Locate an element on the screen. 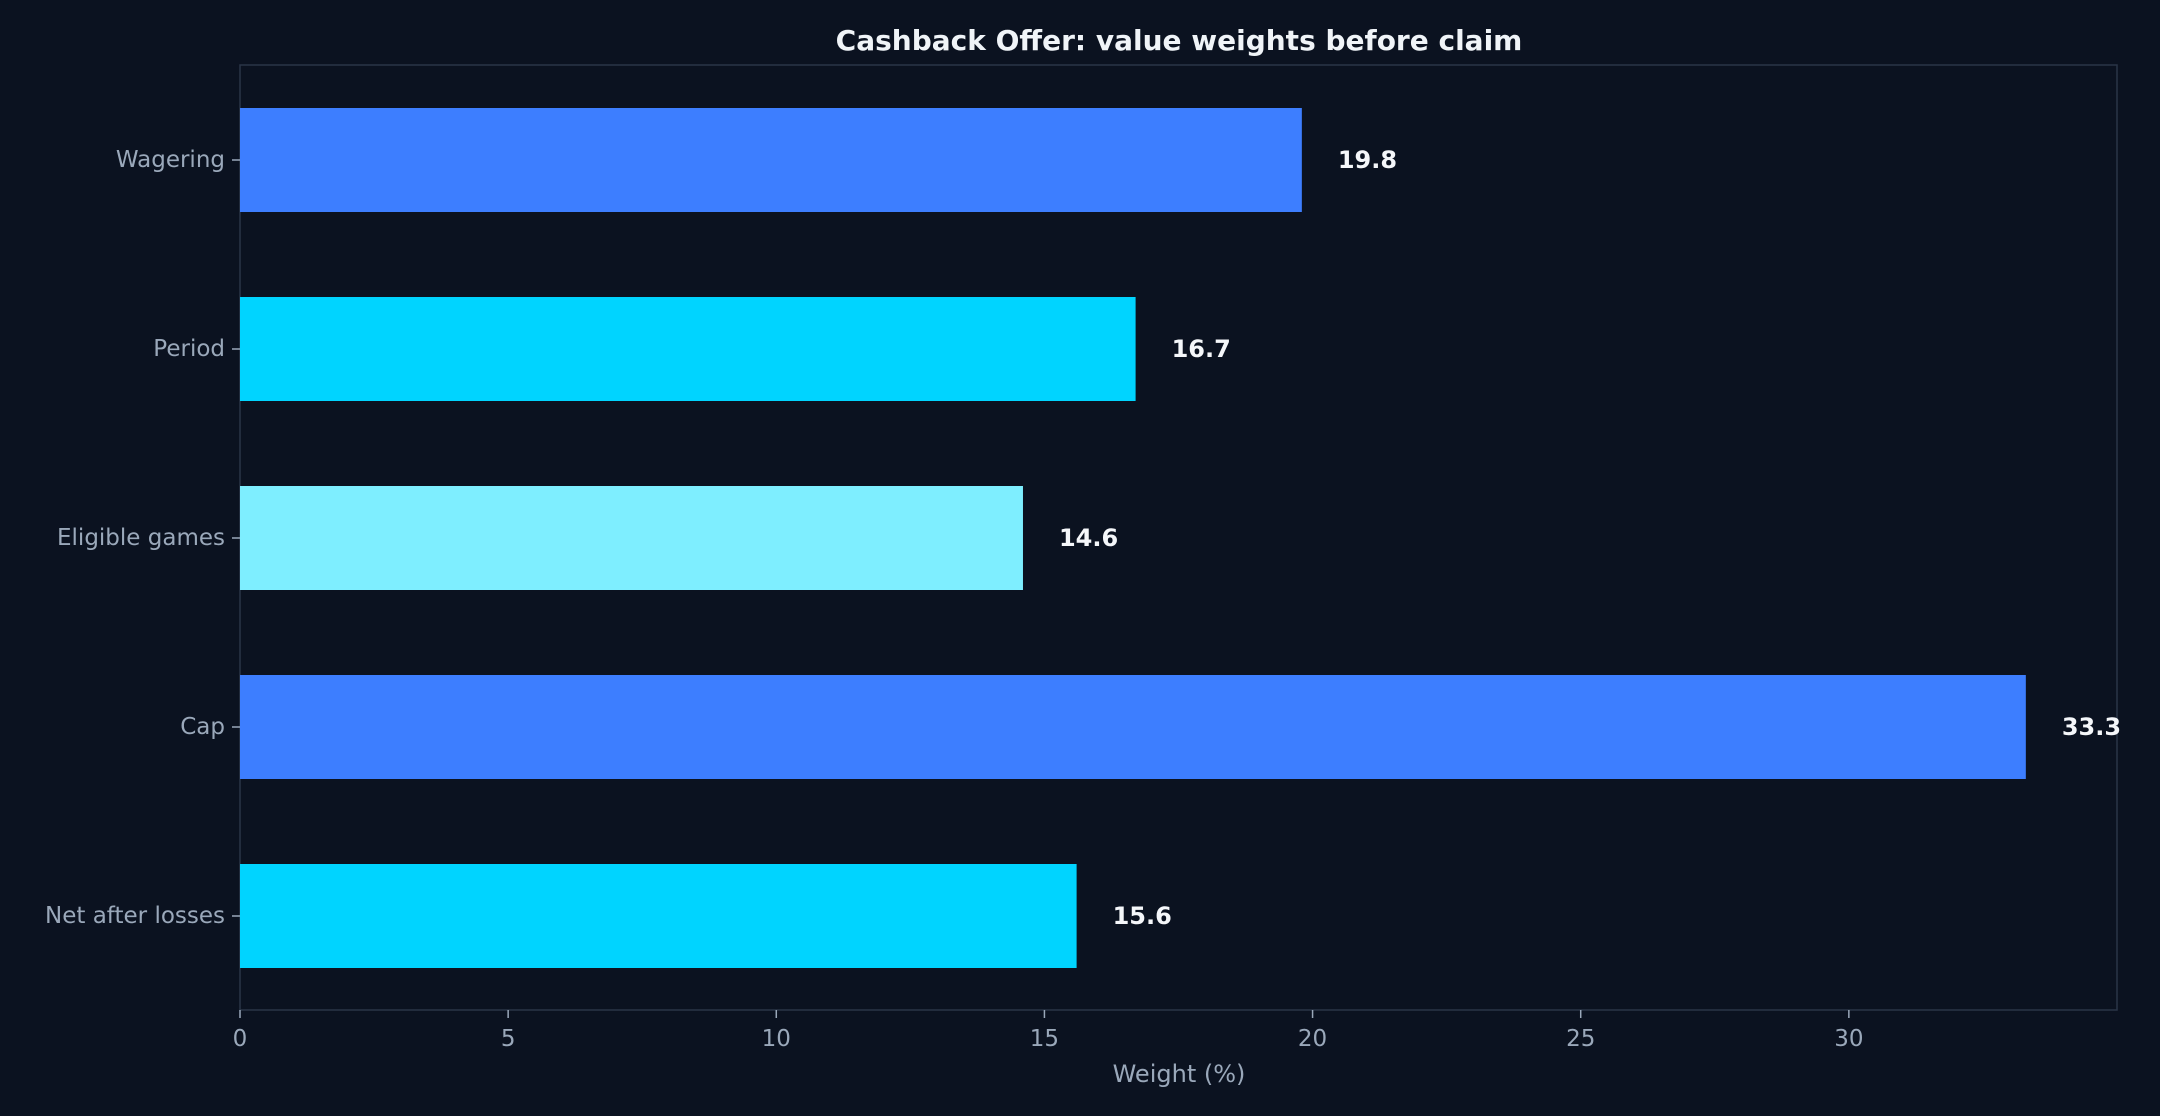  x-tick-label: 10 is located at coordinates (776, 1039).